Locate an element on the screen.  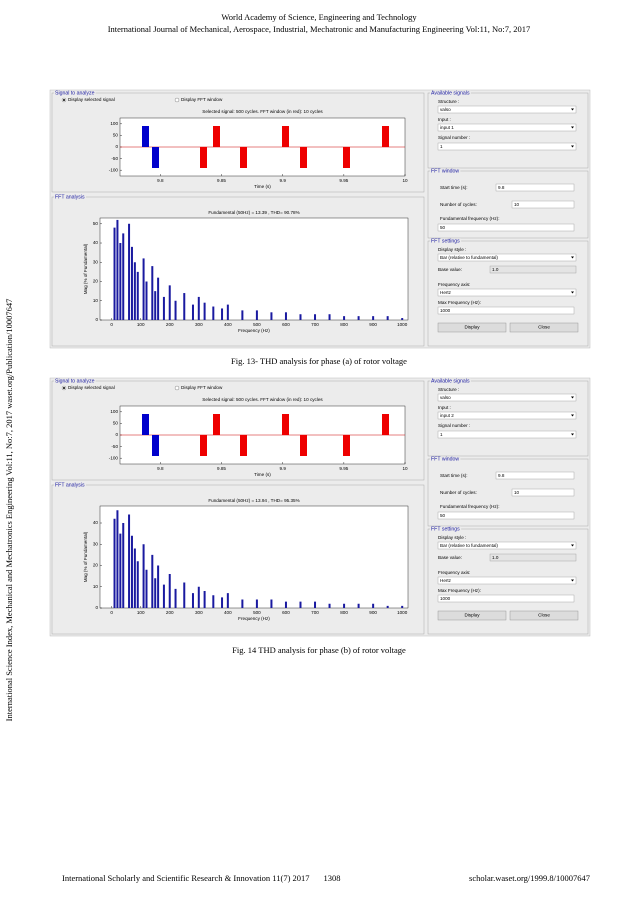
gui-text: Hertz is located at coordinates (446, 580).